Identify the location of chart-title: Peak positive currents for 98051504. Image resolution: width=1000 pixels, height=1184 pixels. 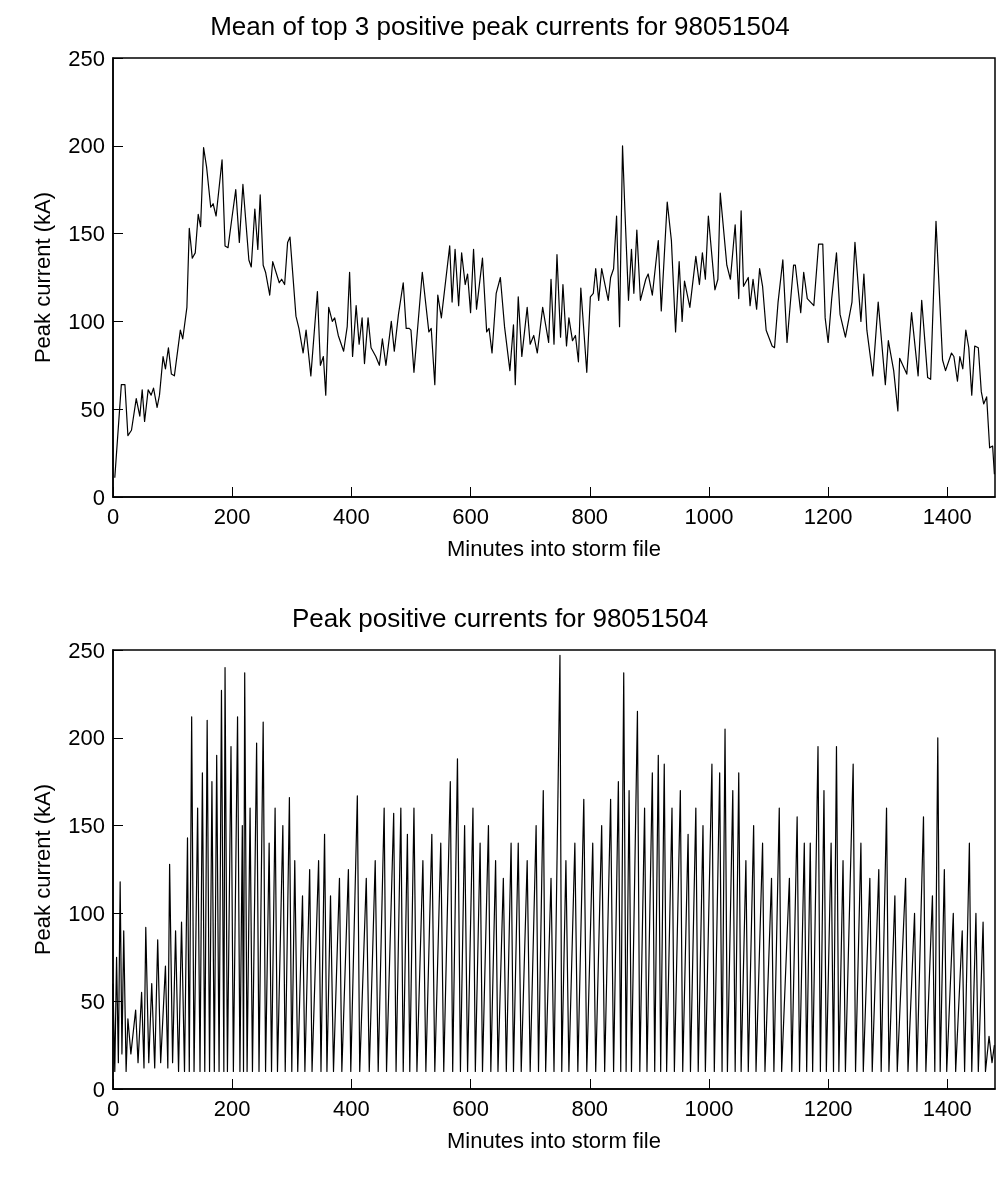
(500, 618).